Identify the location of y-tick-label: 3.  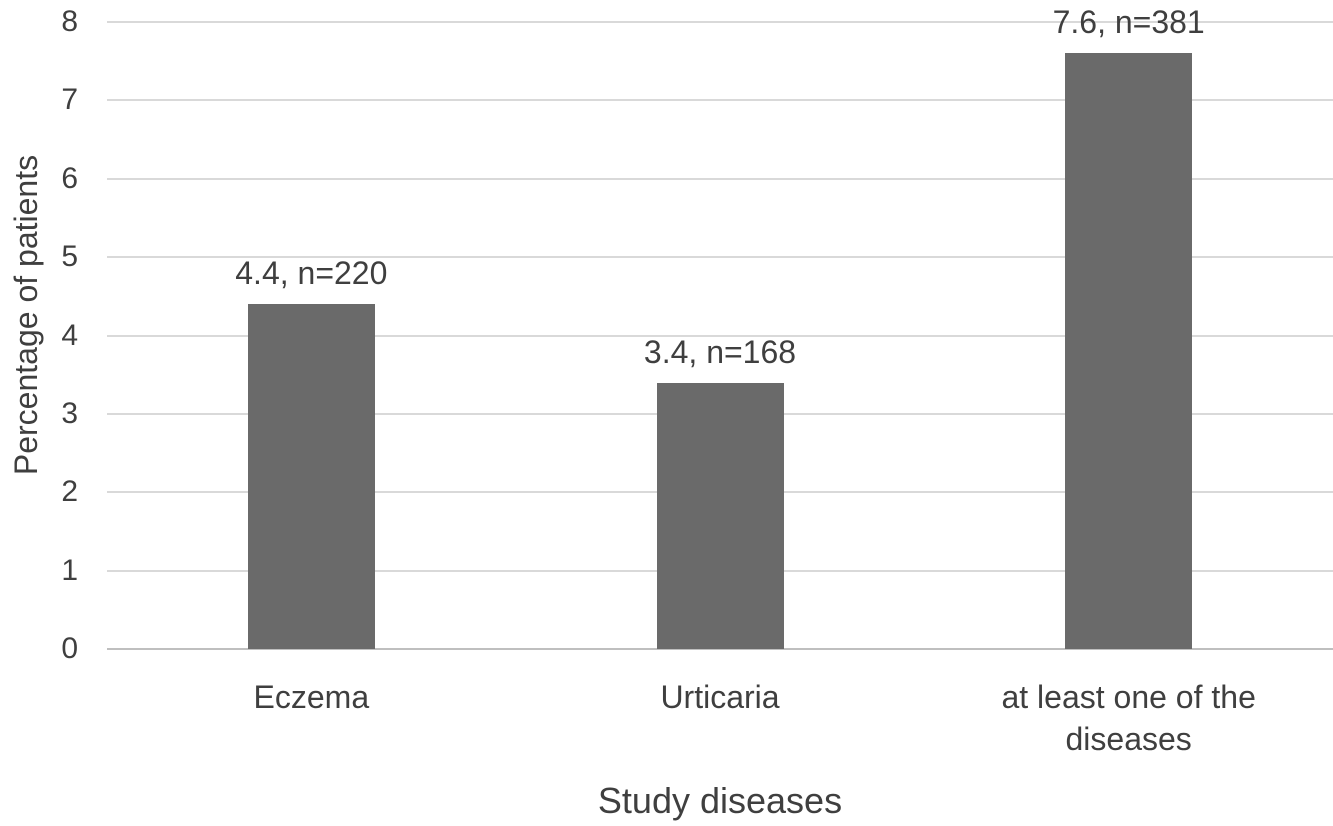
(69, 413).